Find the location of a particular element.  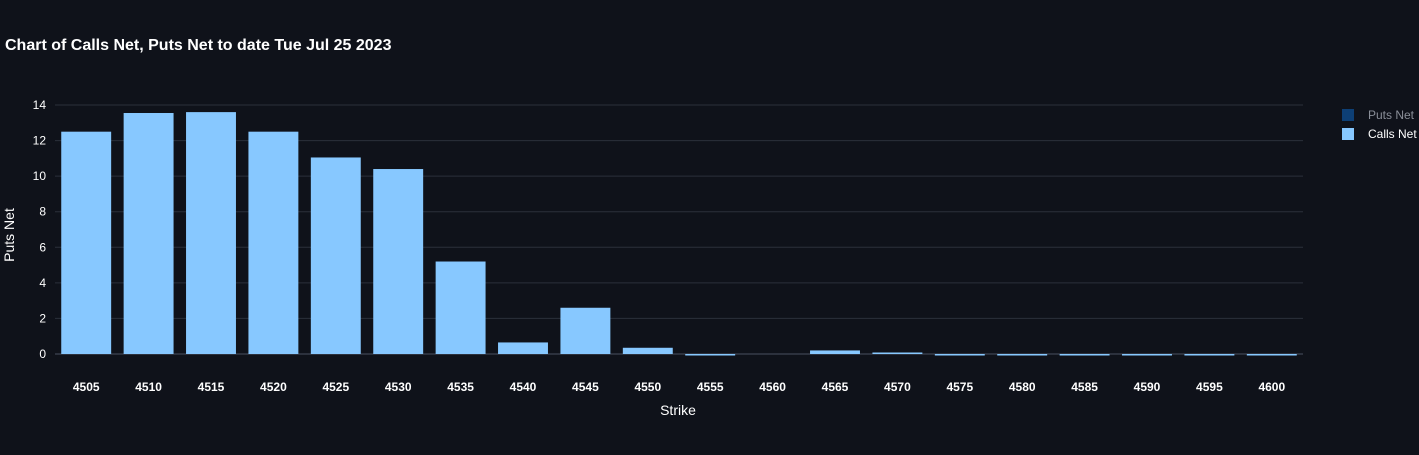

x-tick-label: 4590 is located at coordinates (1147, 387).